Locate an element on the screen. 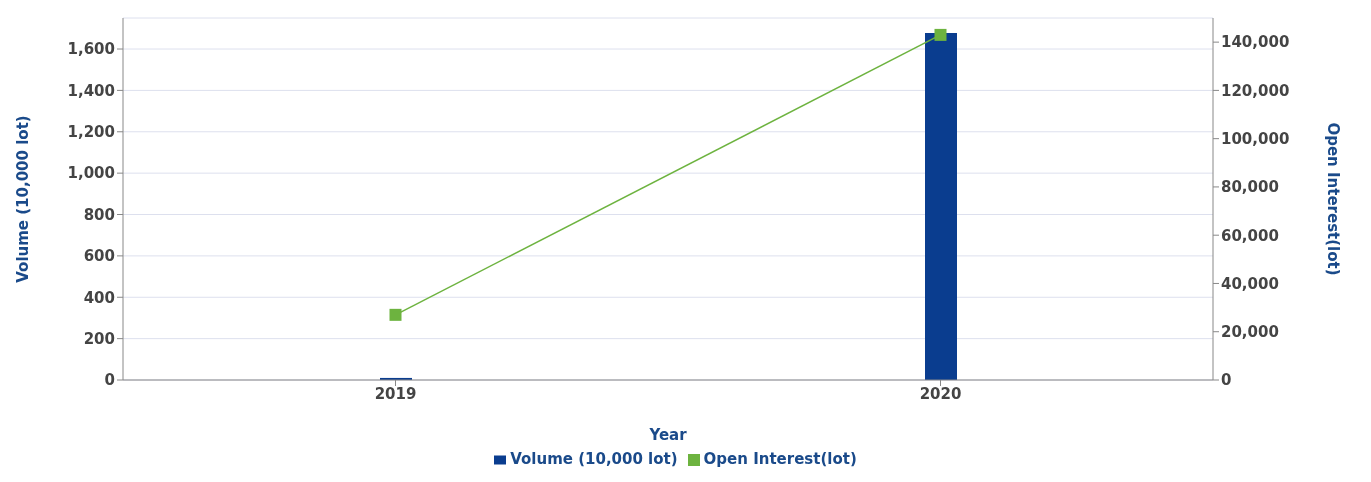  x-axis-title: Year is located at coordinates (668, 435).